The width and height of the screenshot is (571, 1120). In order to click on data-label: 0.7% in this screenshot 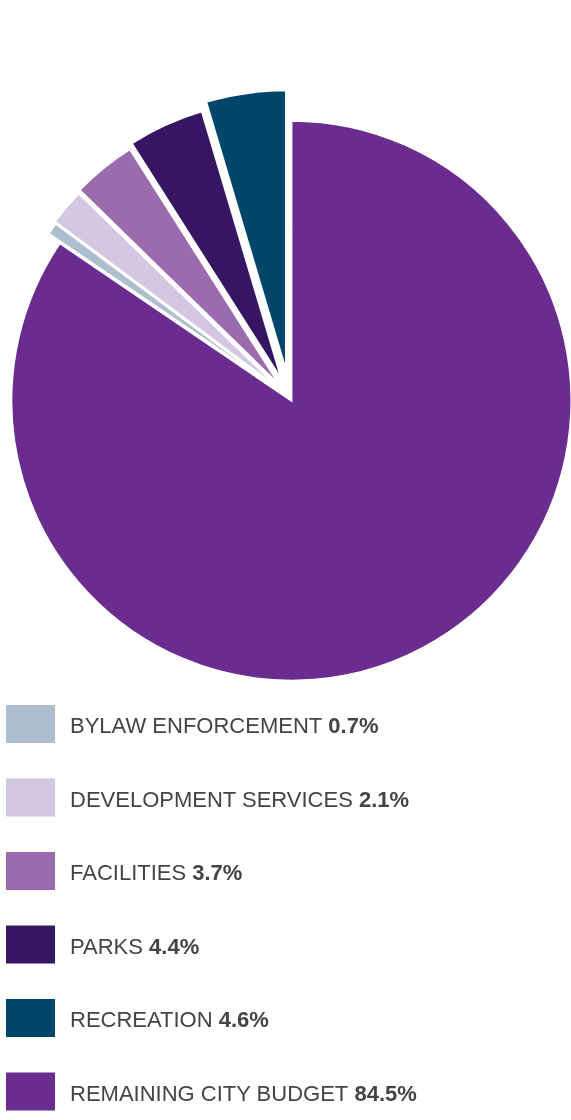, I will do `click(350, 725)`.